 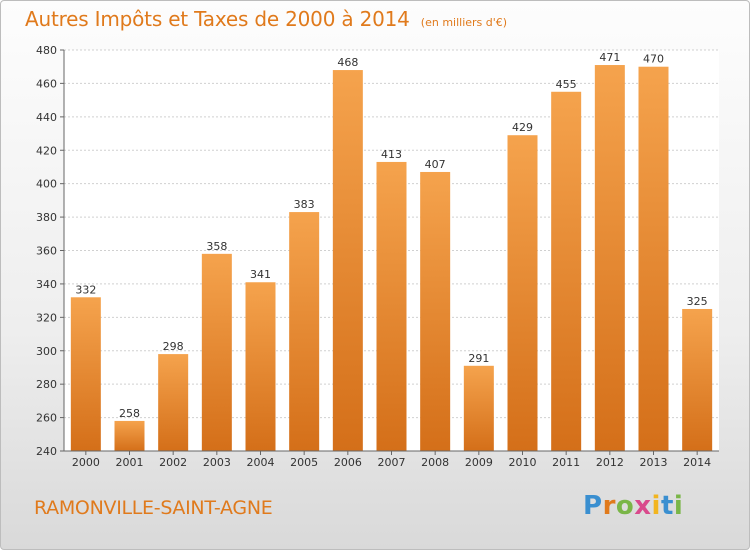 What do you see at coordinates (46, 317) in the screenshot?
I see `y-tick-label: 320` at bounding box center [46, 317].